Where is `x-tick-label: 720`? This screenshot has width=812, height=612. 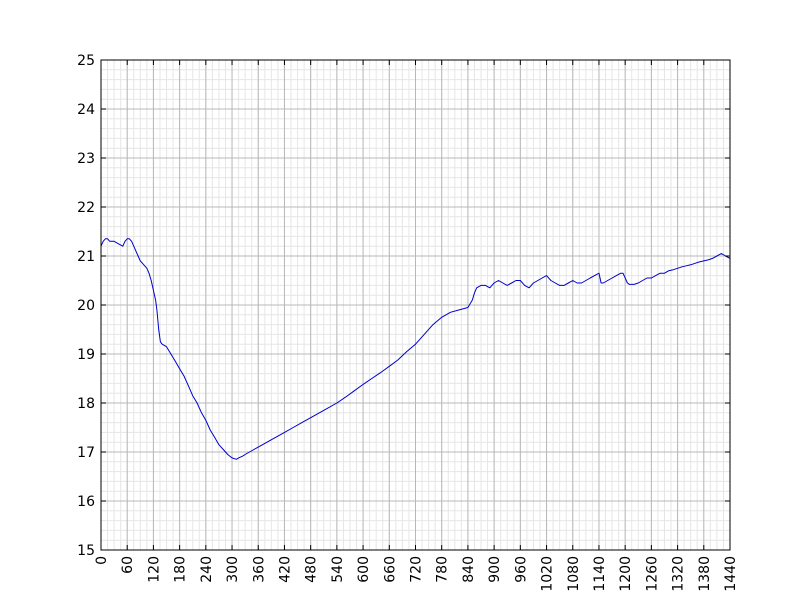 x-tick-label: 720 is located at coordinates (417, 569).